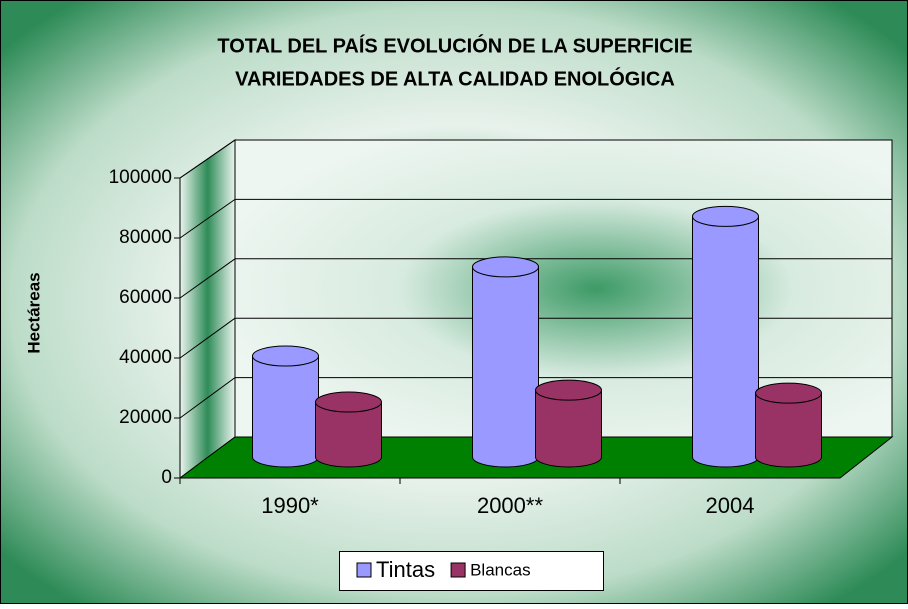  Describe the element at coordinates (207, 309) in the screenshot. I see `side-wall` at that location.